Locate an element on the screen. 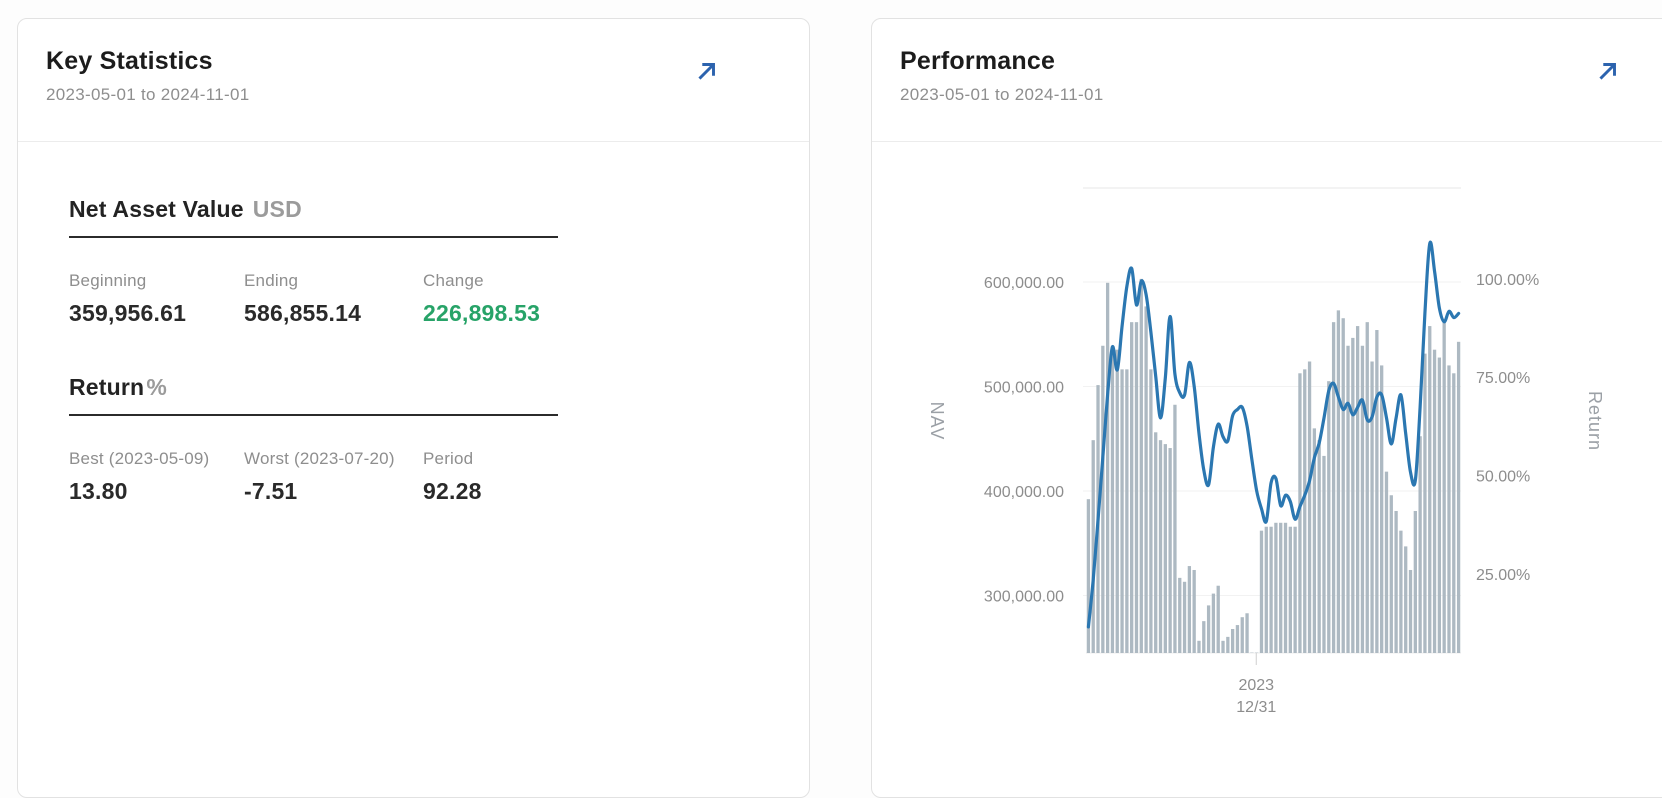  nav-axis-label: NAV is located at coordinates (937, 421).